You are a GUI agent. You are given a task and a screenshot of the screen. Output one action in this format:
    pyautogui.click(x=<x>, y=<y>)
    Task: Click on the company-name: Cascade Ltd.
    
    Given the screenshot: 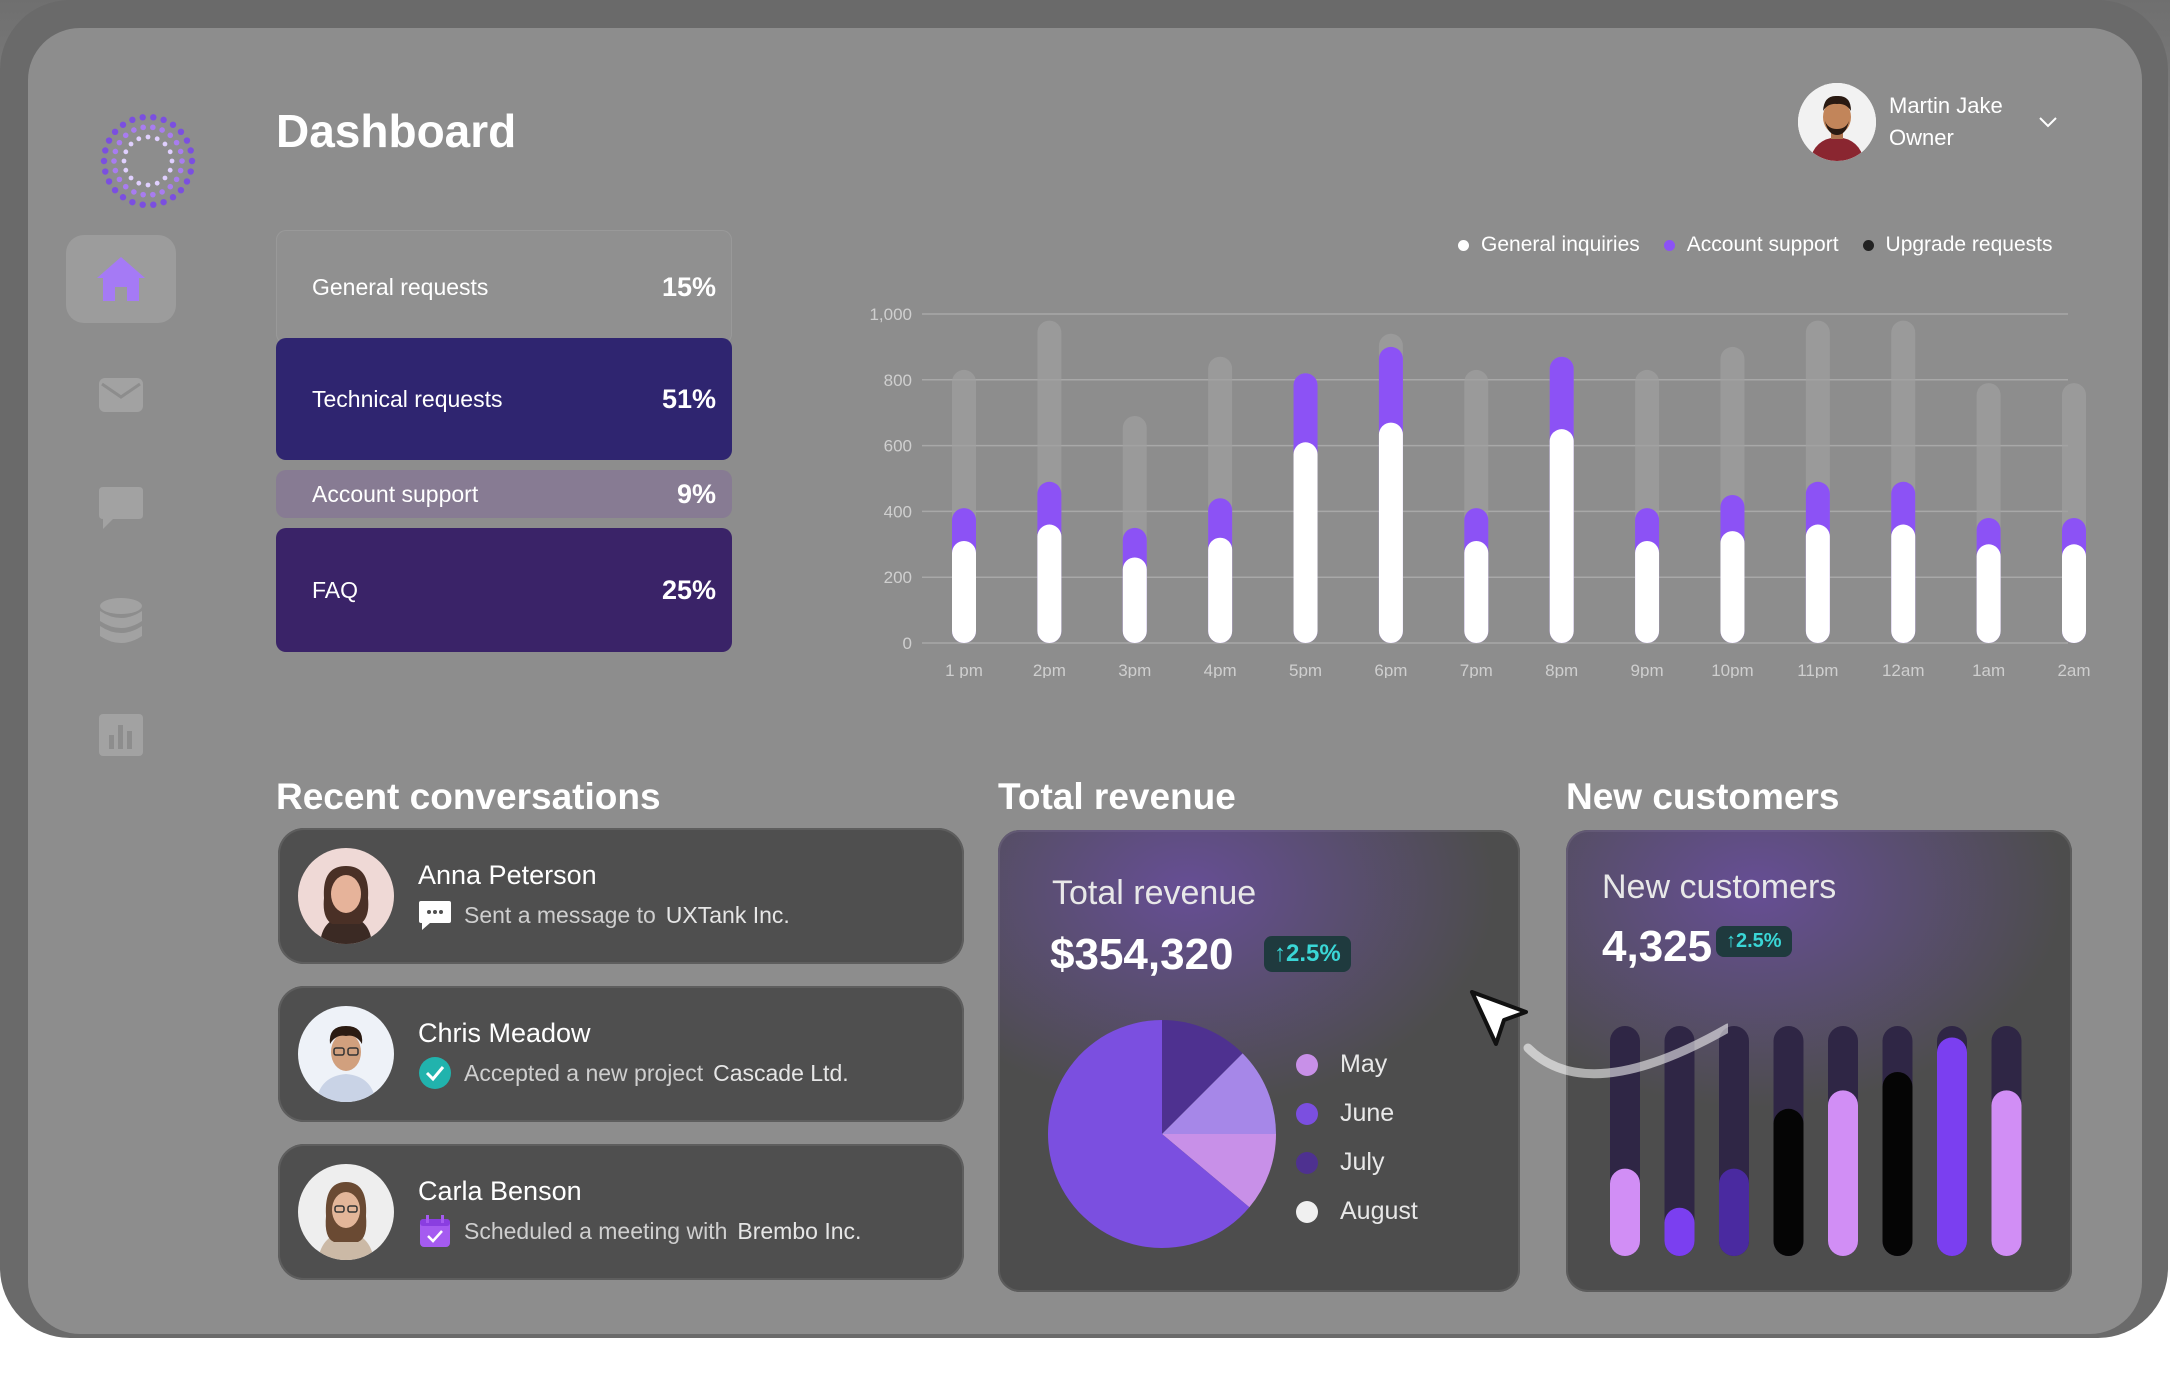 What is the action you would take?
    pyautogui.click(x=781, y=1072)
    